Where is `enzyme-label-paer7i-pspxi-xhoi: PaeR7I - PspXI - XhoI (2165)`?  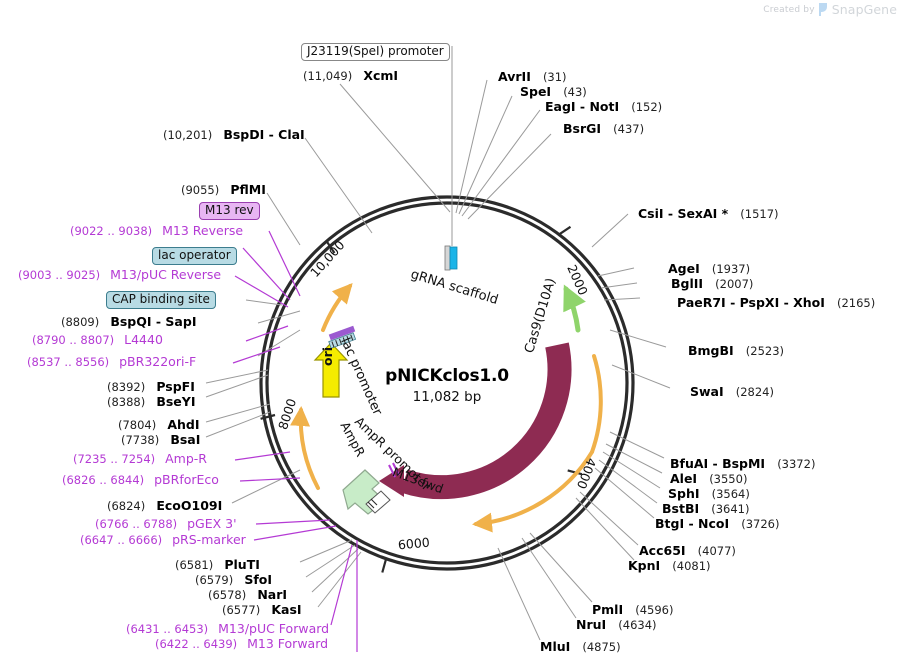
enzyme-label-paer7i-pspxi-xhoi: PaeR7I - PspXI - XhoI (2165) is located at coordinates (776, 302).